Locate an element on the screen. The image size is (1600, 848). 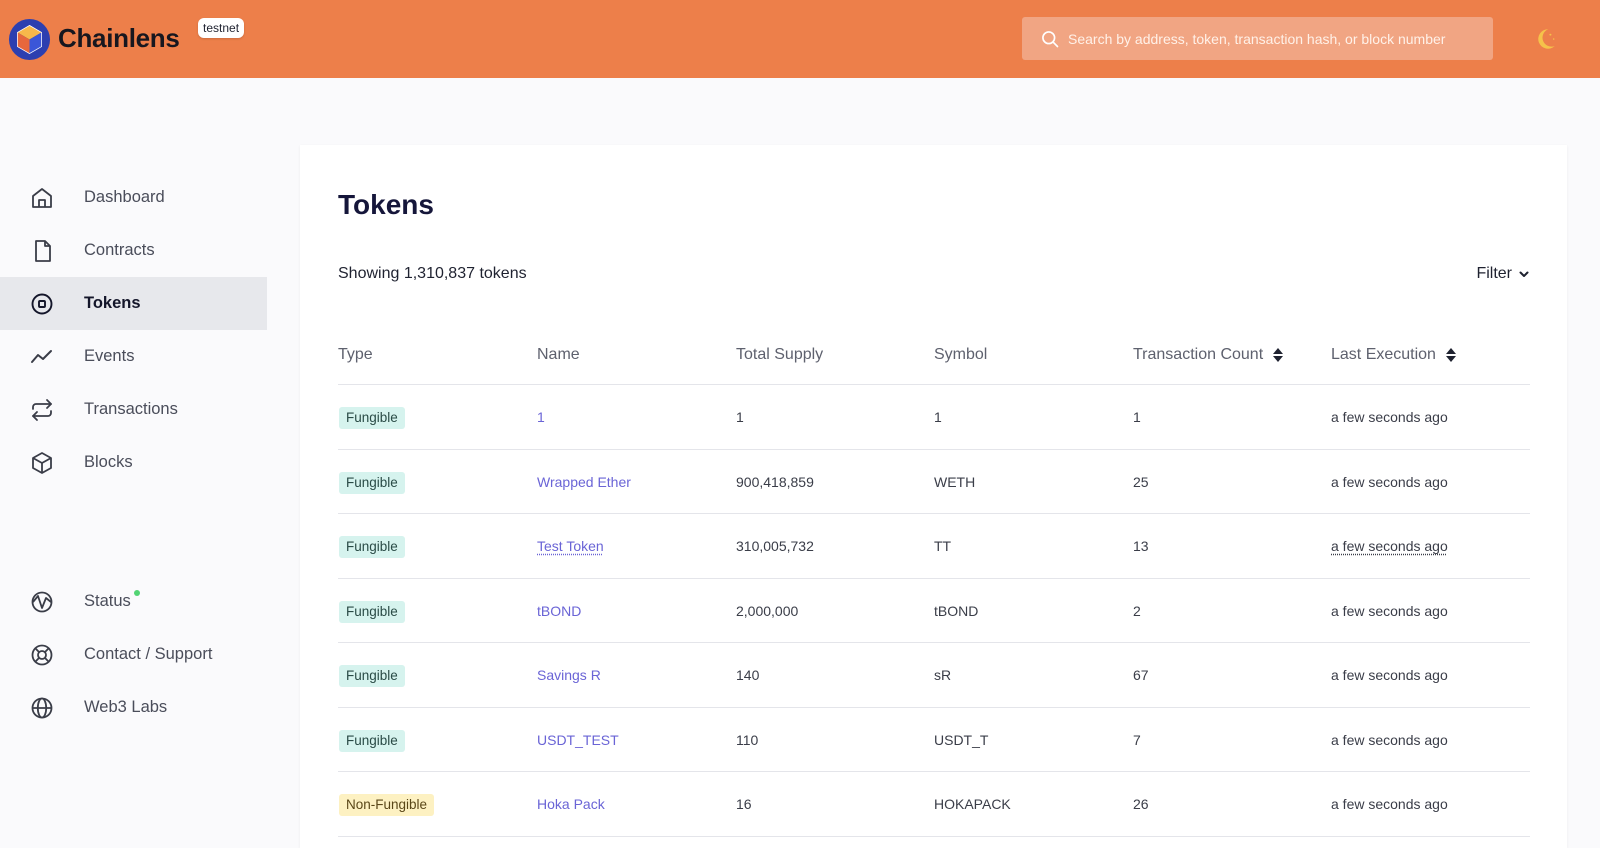
sidebar-item-tokens: Tokens is located at coordinates (133, 303).